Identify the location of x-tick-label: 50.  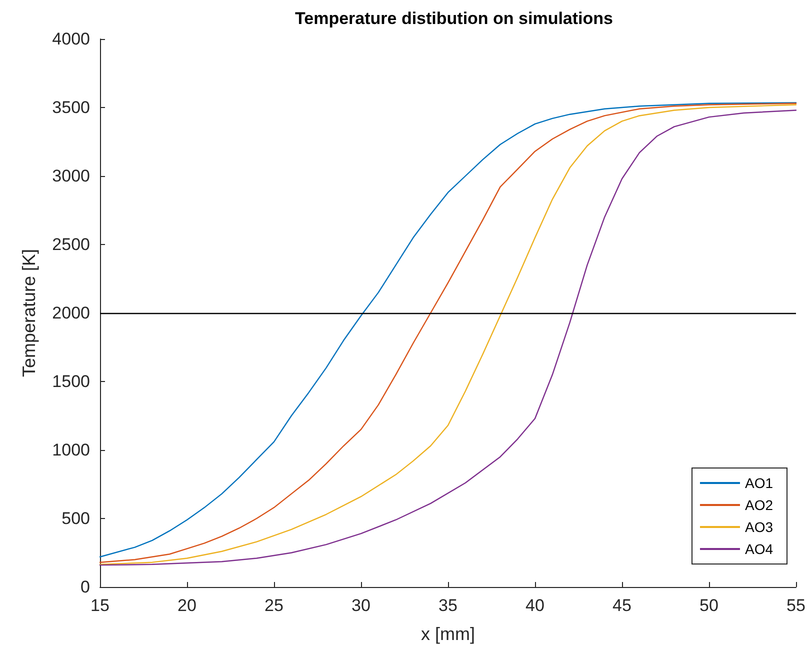
(709, 605).